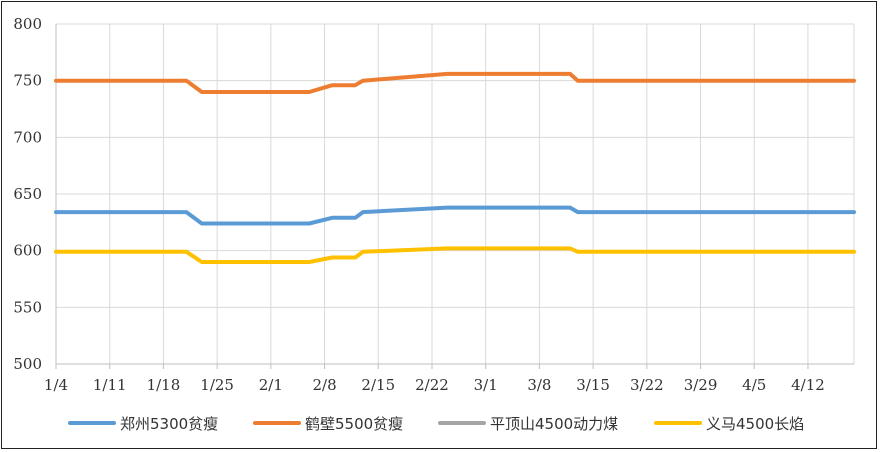  I want to click on y-tick-label: 750, so click(27, 81).